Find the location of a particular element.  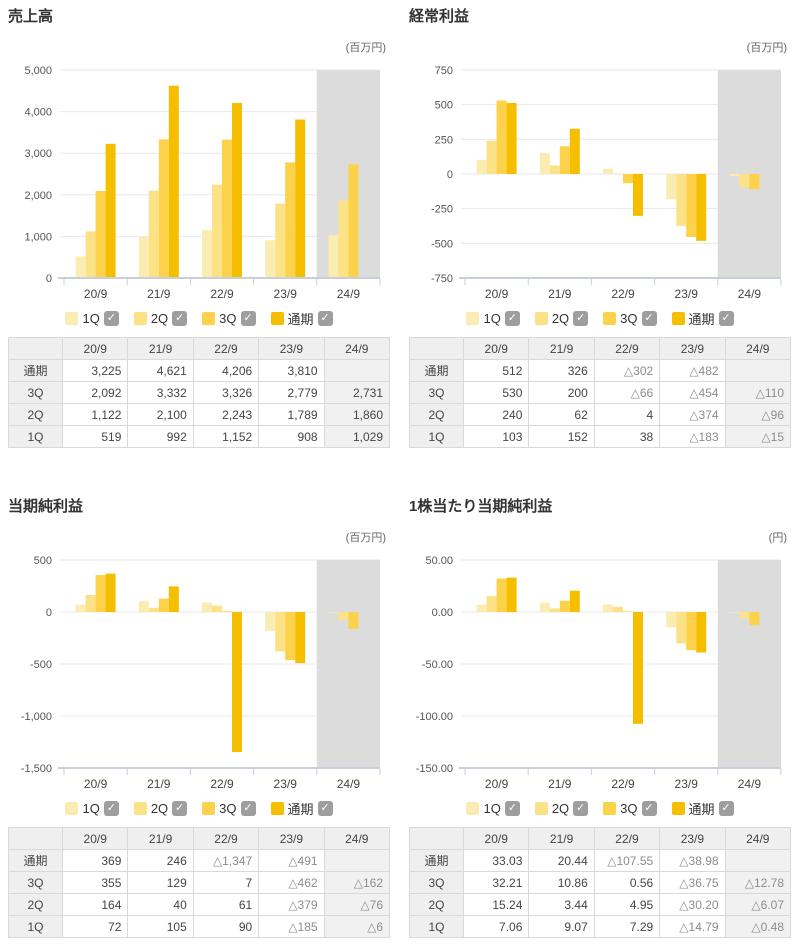

table-cell: 246 is located at coordinates (160, 861).